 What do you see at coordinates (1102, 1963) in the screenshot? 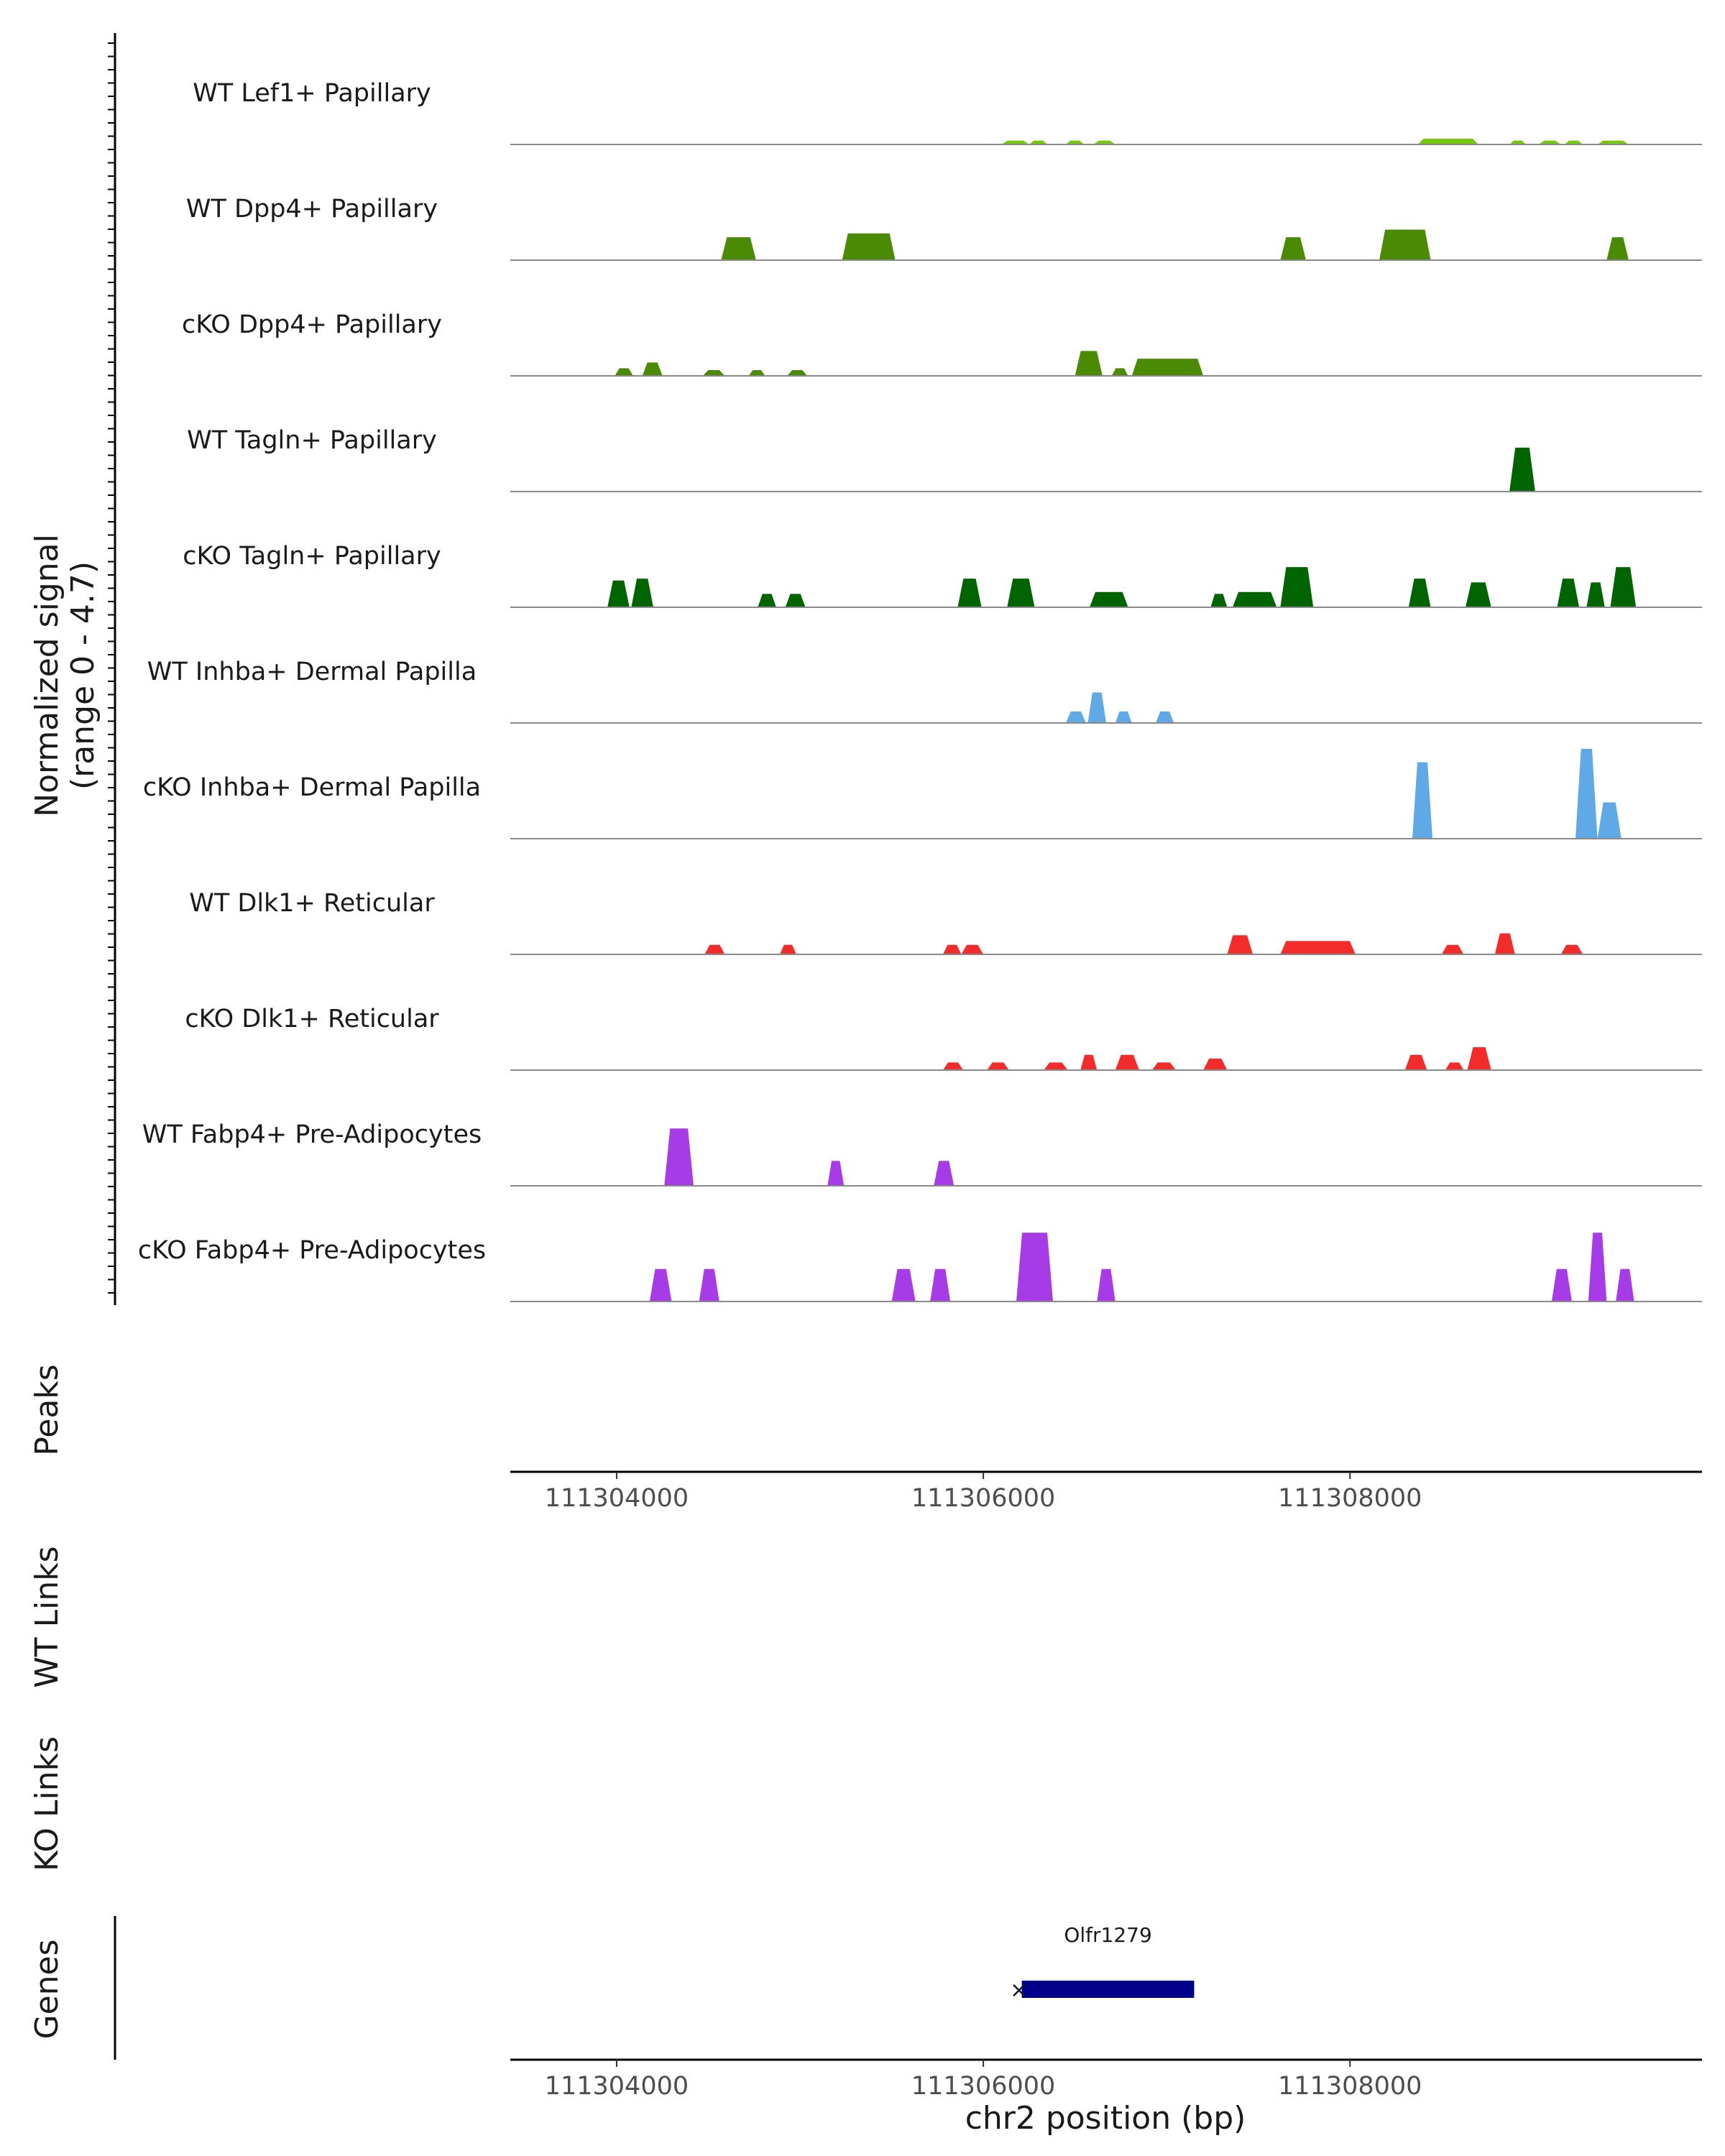
I see `gene-models: × Olfr1279` at bounding box center [1102, 1963].